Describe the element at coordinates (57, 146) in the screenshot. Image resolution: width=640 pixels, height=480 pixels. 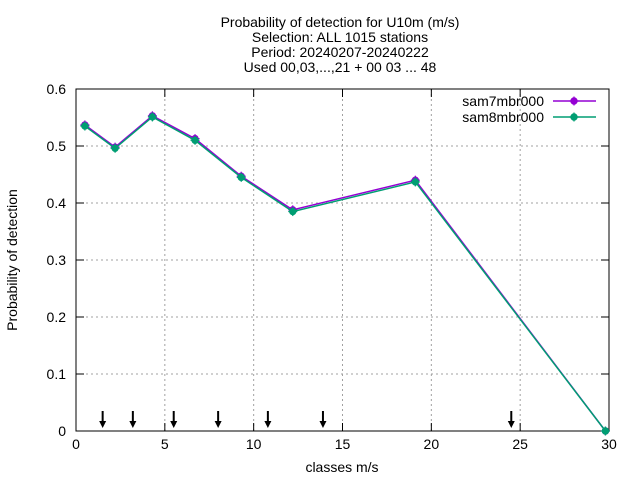
I see `y-tick-label: 0.5` at that location.